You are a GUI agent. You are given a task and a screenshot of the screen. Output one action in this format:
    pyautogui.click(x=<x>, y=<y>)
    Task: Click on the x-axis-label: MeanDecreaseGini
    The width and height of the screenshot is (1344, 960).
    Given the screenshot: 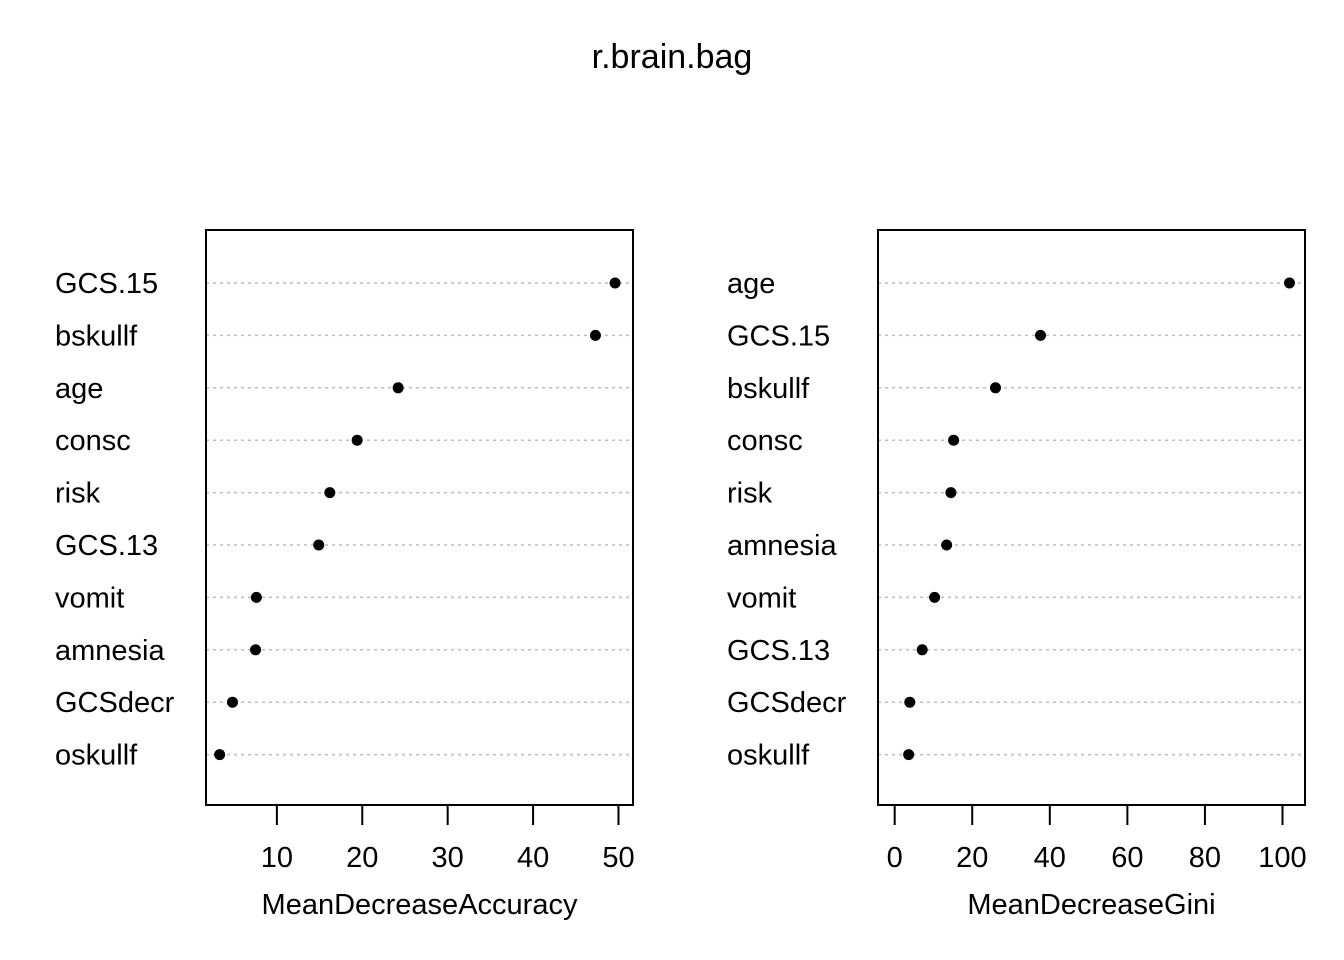 What is the action you would take?
    pyautogui.click(x=1091, y=905)
    